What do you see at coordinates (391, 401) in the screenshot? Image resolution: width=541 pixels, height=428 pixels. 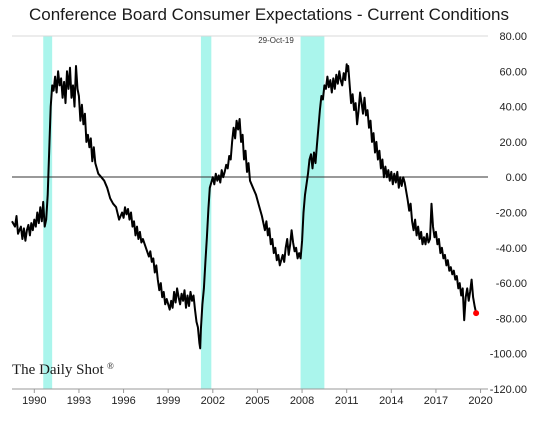 I see `x-tick-label: 2014` at bounding box center [391, 401].